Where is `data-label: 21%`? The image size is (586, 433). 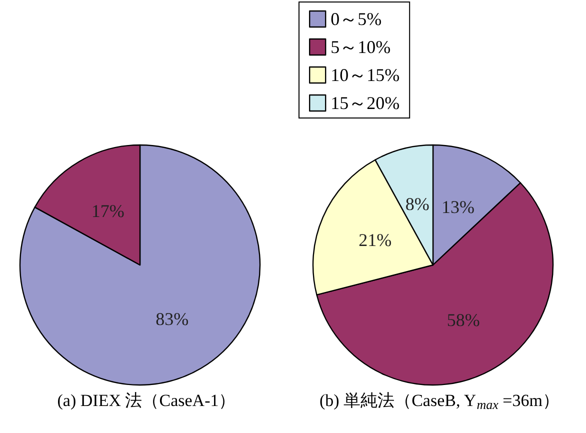
data-label: 21% is located at coordinates (375, 240).